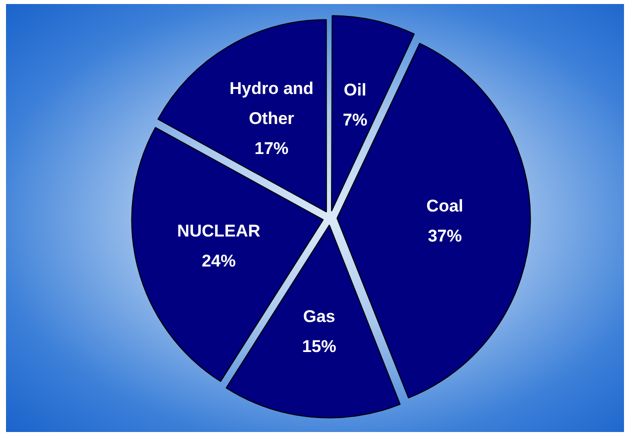 This screenshot has width=627, height=435. Describe the element at coordinates (319, 346) in the screenshot. I see `data-label: 15%` at that location.